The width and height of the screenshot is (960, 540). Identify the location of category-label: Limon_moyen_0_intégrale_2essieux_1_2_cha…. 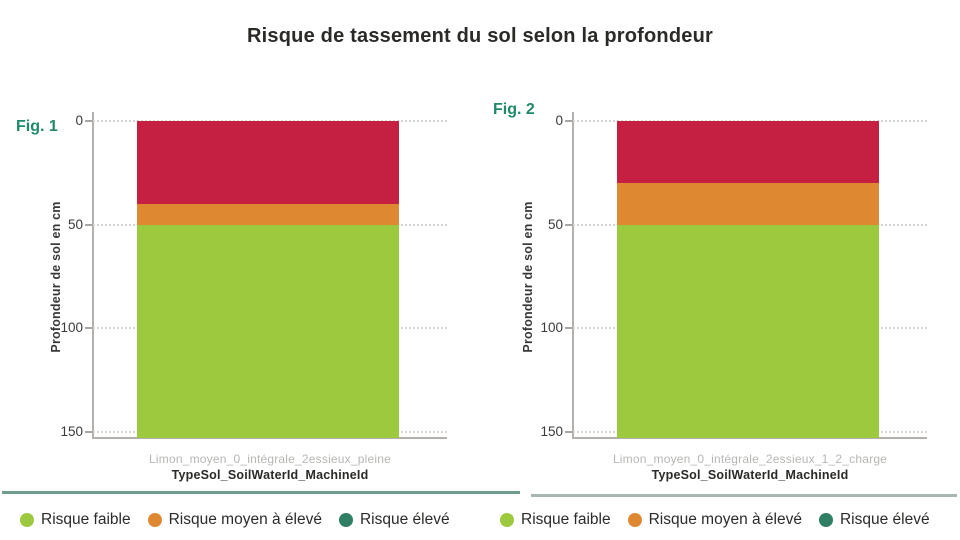
(750, 459).